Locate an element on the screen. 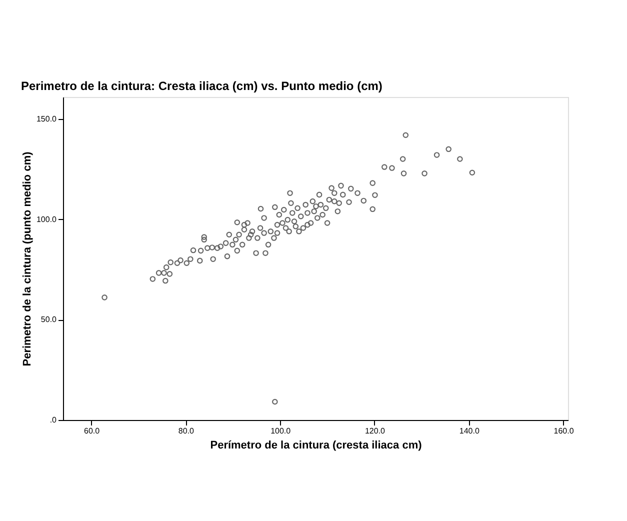 This screenshot has width=627, height=521. x-axis-title: Perímetro de la cintura (cresta iliaca cm) is located at coordinates (316, 446).